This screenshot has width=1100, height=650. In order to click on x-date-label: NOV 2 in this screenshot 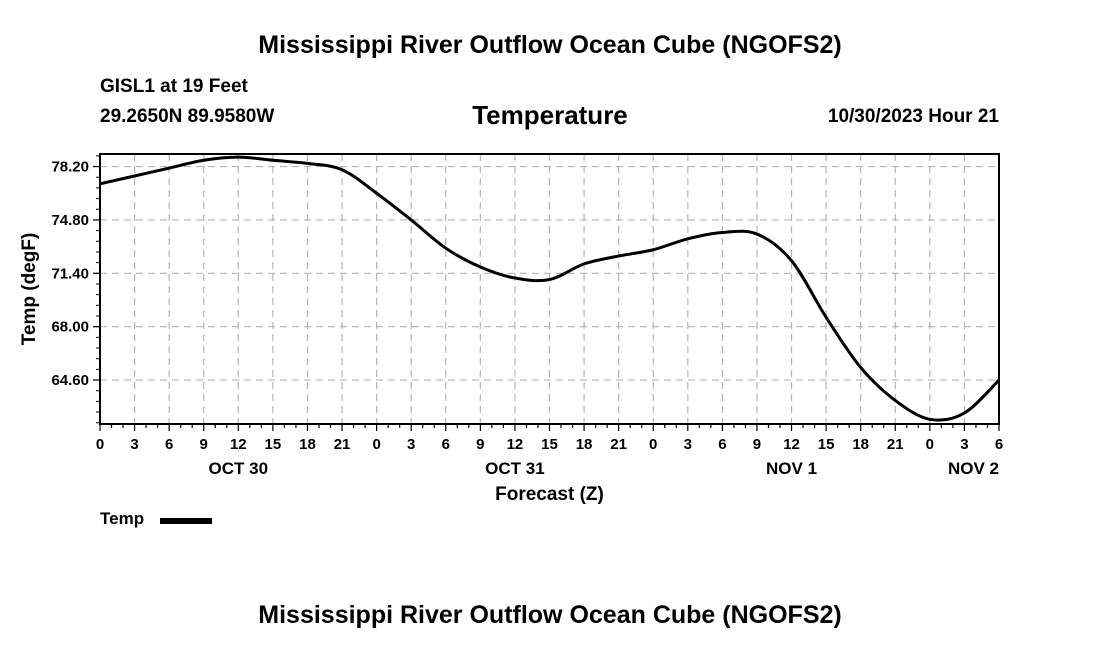, I will do `click(973, 468)`.